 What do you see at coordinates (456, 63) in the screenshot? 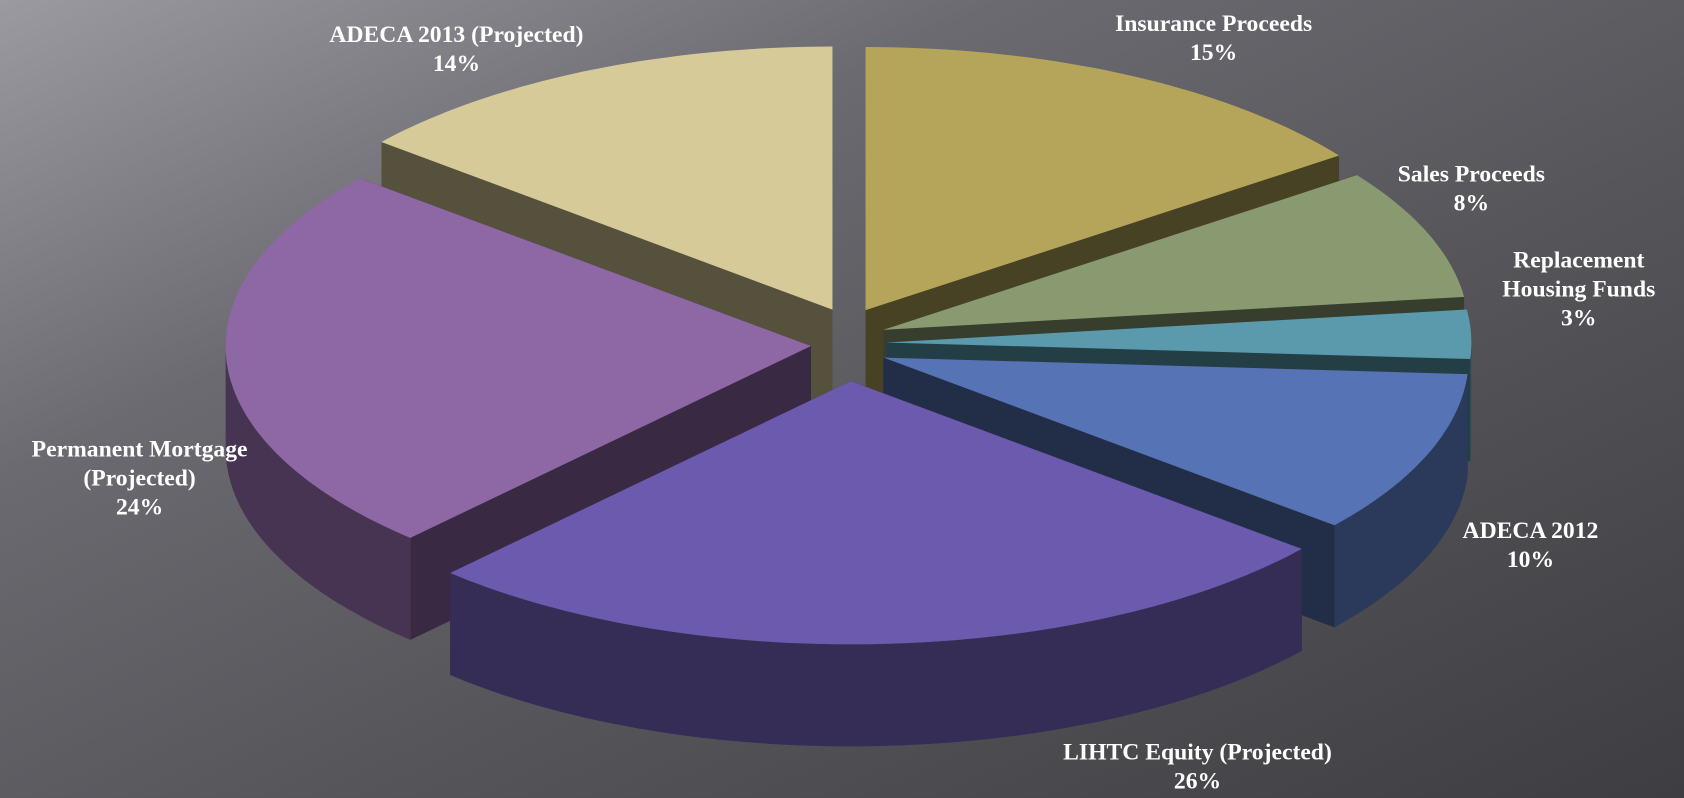
I see `value-label: 14%` at bounding box center [456, 63].